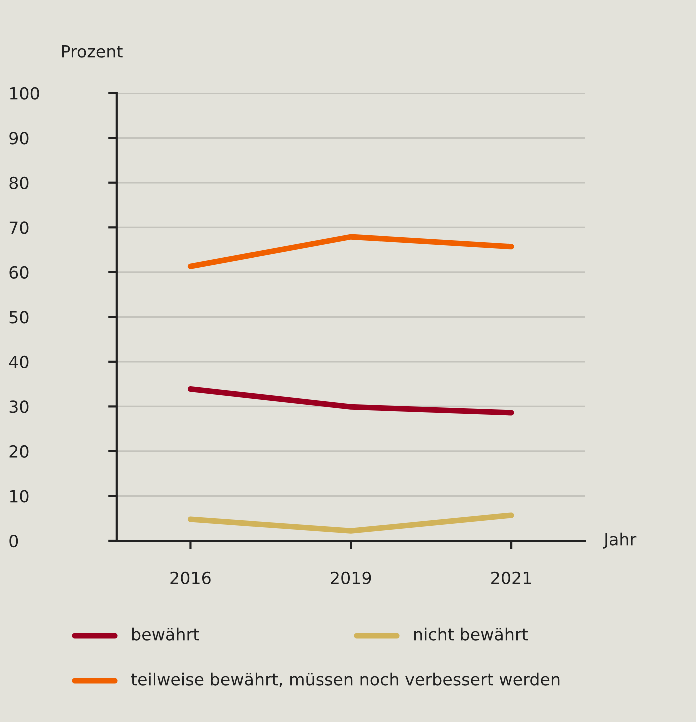  What do you see at coordinates (190, 578) in the screenshot?
I see `x-tick-label: 2016` at bounding box center [190, 578].